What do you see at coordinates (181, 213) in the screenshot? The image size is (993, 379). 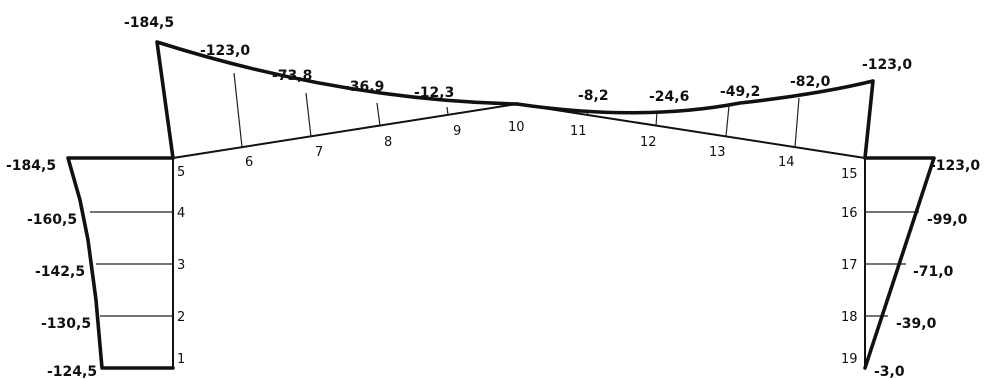 I see `node-label: 4` at bounding box center [181, 213].